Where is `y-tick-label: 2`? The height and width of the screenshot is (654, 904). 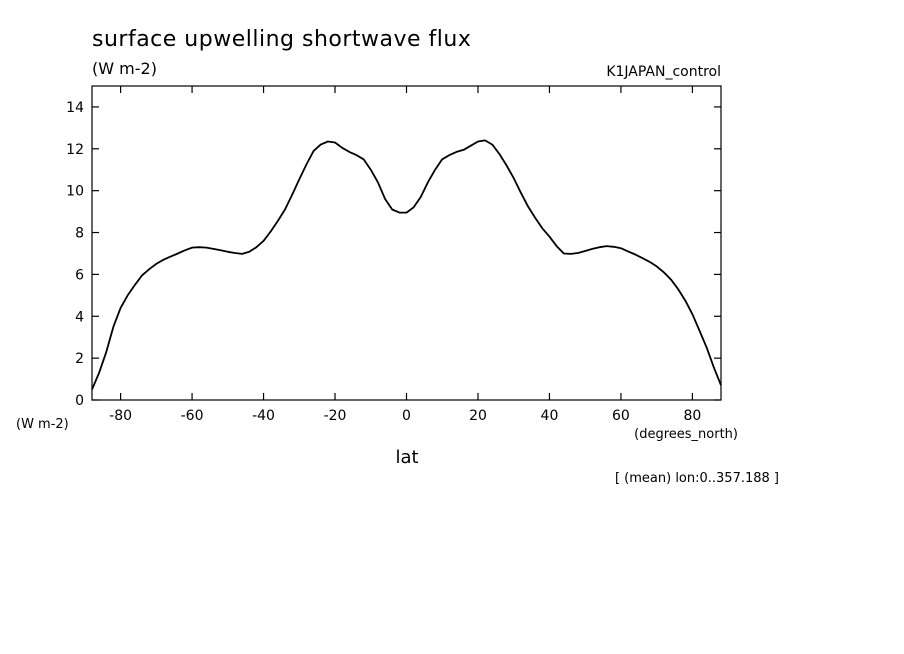
y-tick-label: 2 is located at coordinates (79, 359).